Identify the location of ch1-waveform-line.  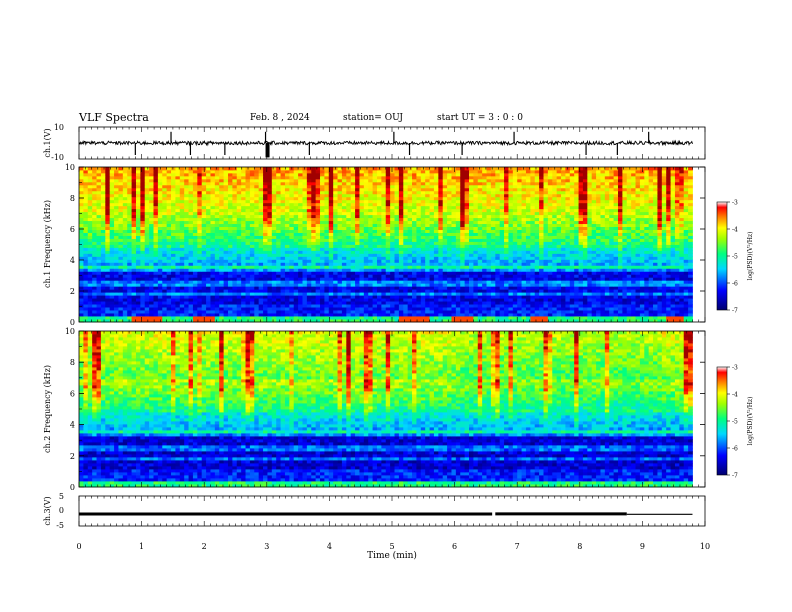
(385, 143).